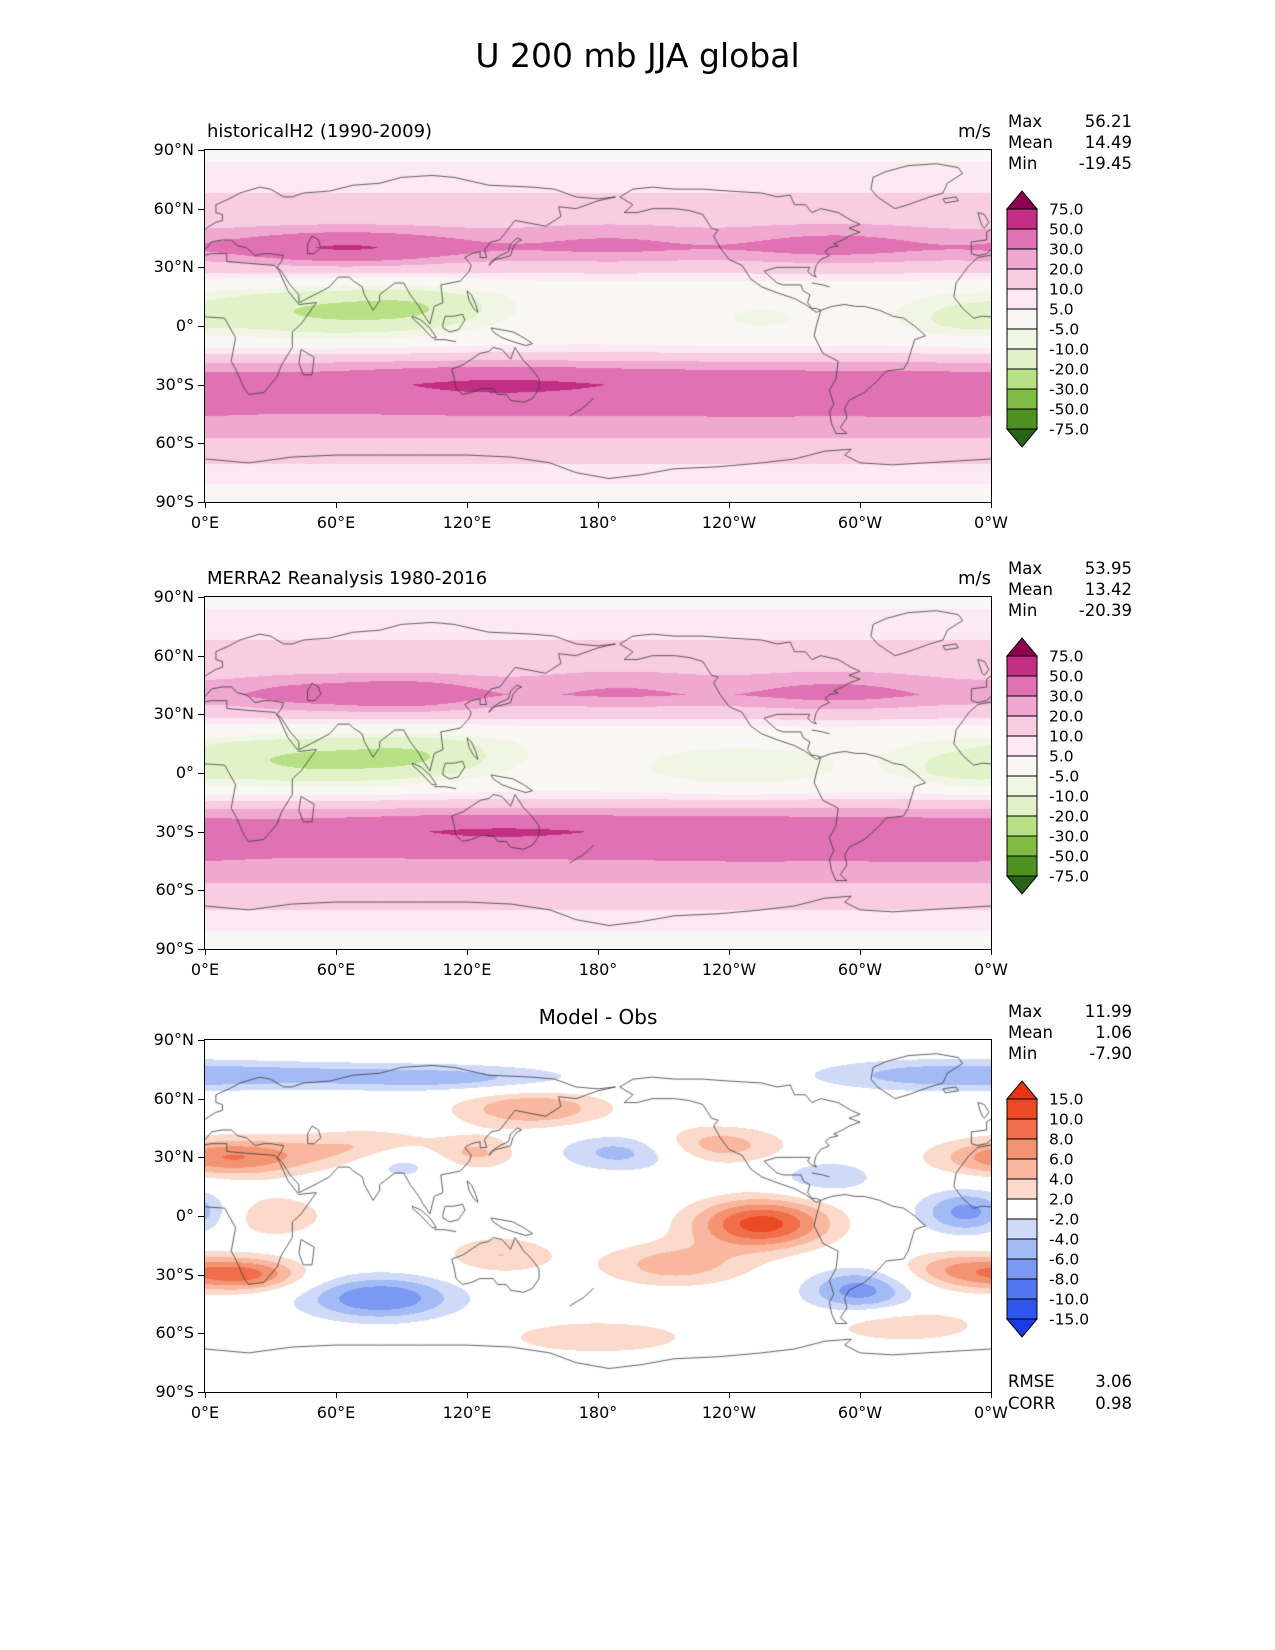 This screenshot has width=1275, height=1650. Describe the element at coordinates (1032, 1403) in the screenshot. I see `stat-label: CORR` at that location.